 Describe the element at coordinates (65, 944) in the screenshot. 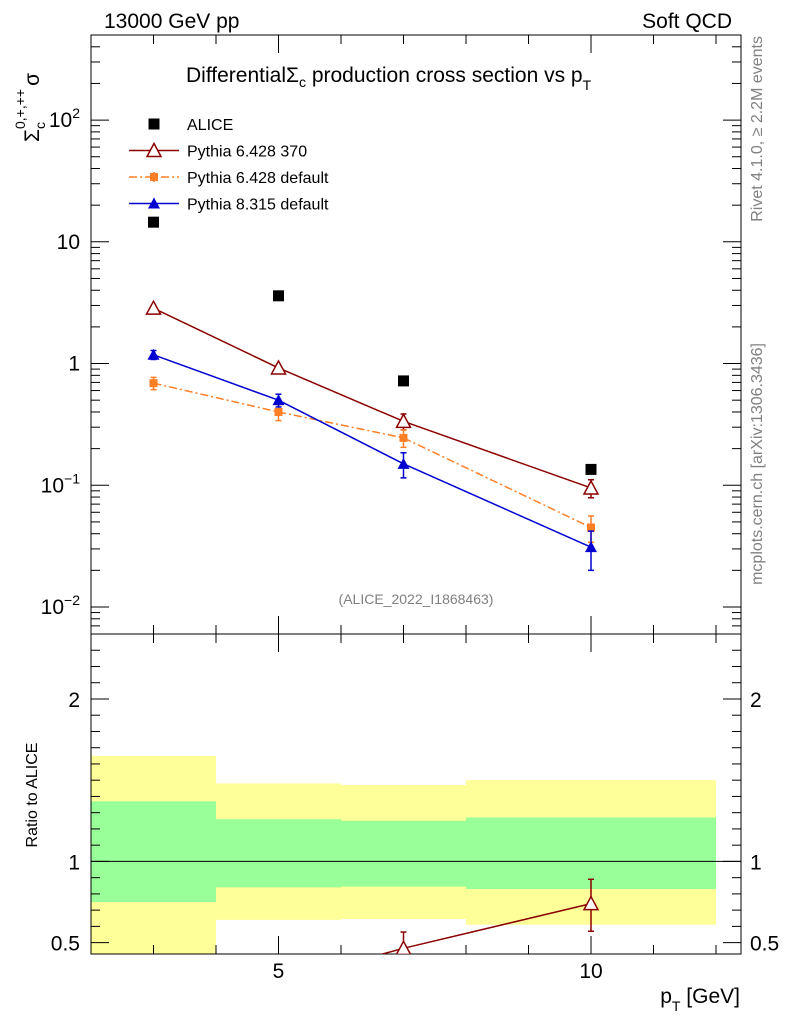

I see `ratio-y-tick-label: 0.5` at that location.